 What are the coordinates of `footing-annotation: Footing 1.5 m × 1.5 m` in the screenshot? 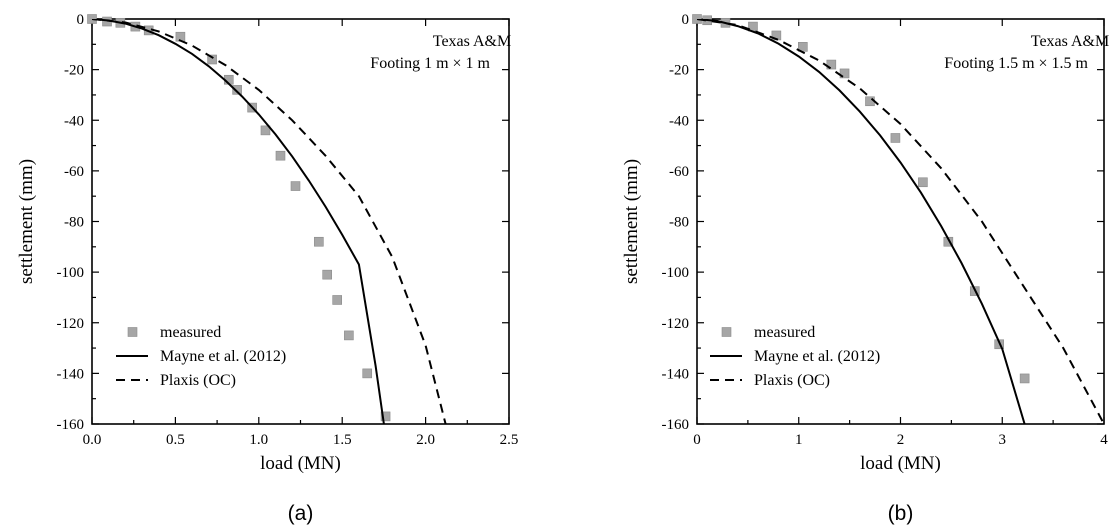 It's located at (1016, 63).